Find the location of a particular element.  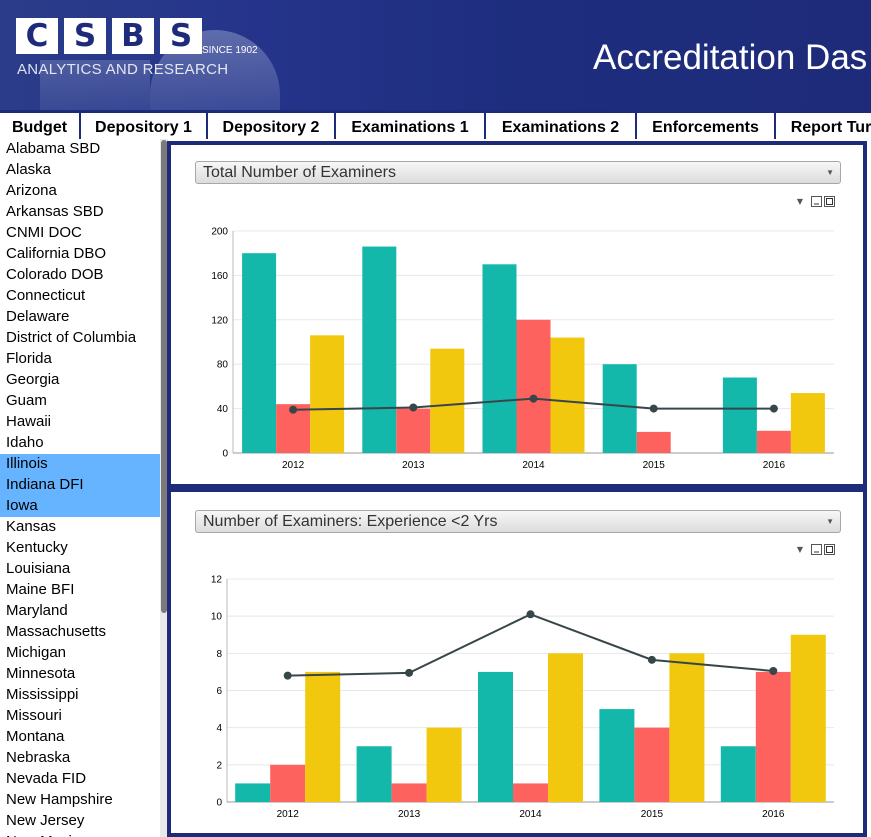

state-list-item: Maine BFI is located at coordinates (40, 589).